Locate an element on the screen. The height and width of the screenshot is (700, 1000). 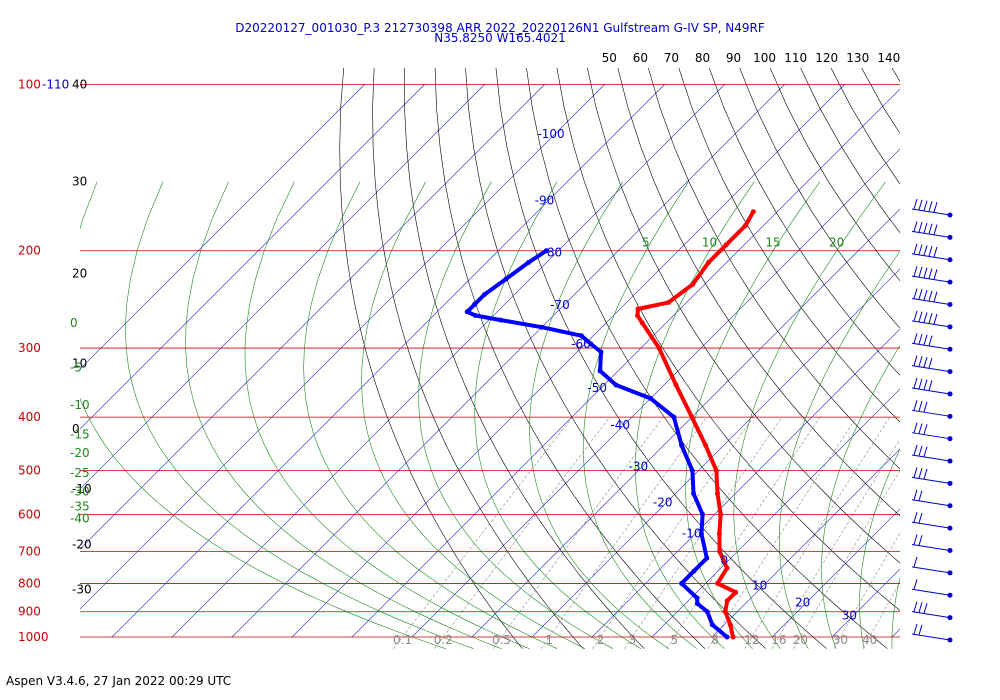
dewpoint-series is located at coordinates (597, 443).